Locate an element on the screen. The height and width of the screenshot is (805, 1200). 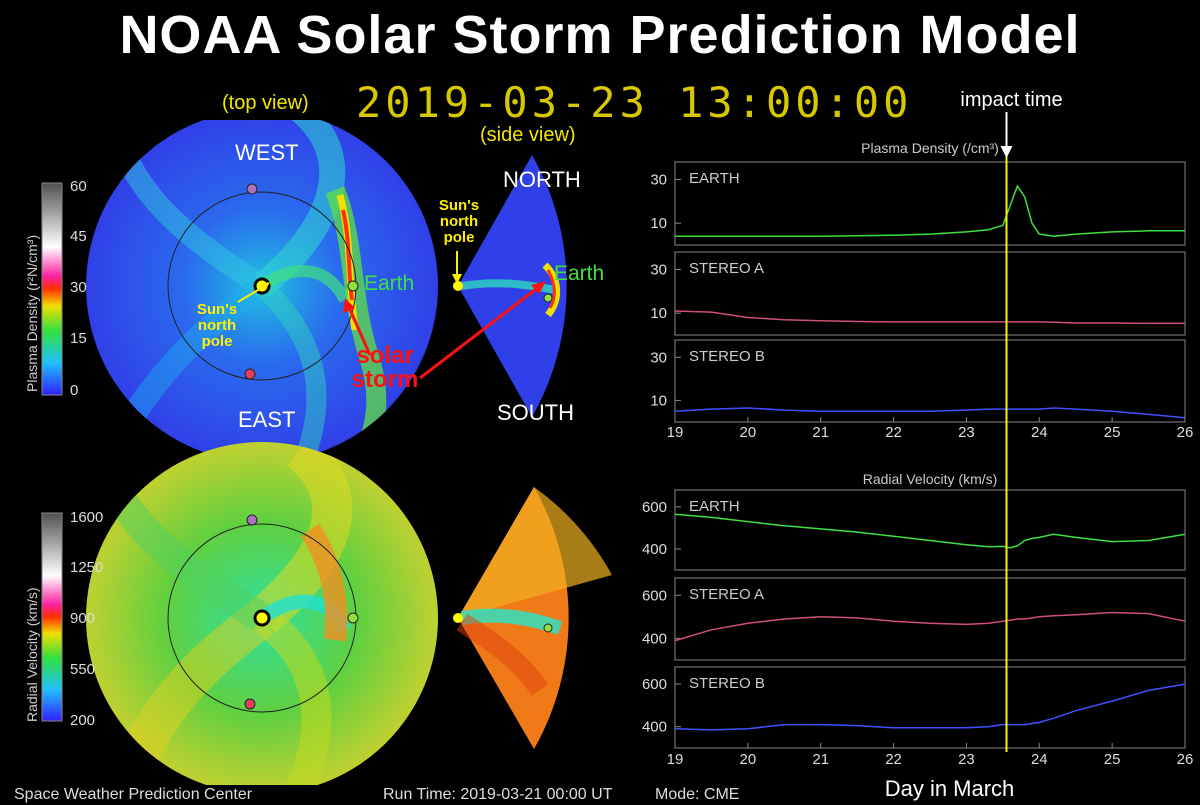
velocity-tick: 900 is located at coordinates (83, 618).